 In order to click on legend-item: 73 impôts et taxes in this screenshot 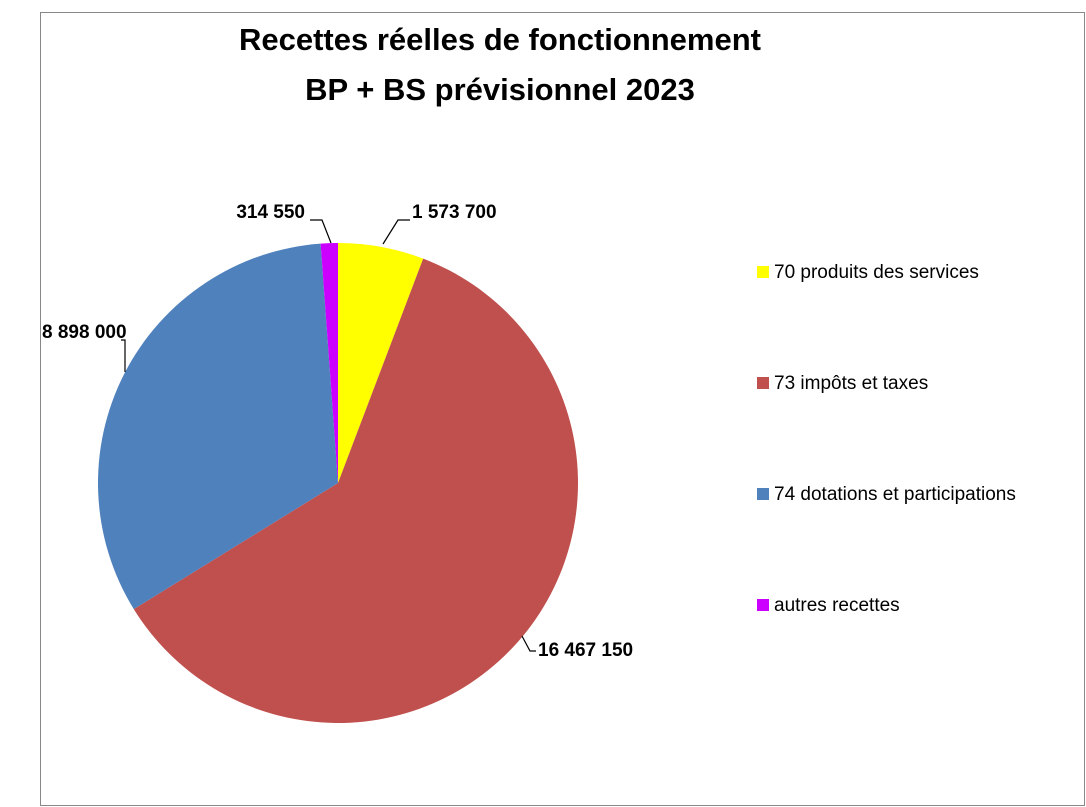, I will do `click(888, 383)`.